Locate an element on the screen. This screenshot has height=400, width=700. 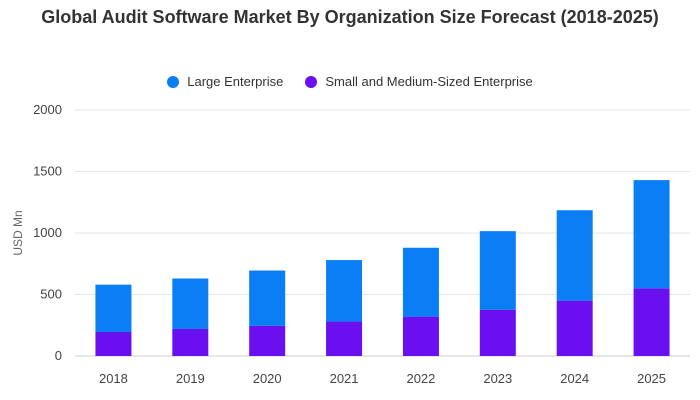
x-tick-label-2021: 2021 is located at coordinates (344, 378).